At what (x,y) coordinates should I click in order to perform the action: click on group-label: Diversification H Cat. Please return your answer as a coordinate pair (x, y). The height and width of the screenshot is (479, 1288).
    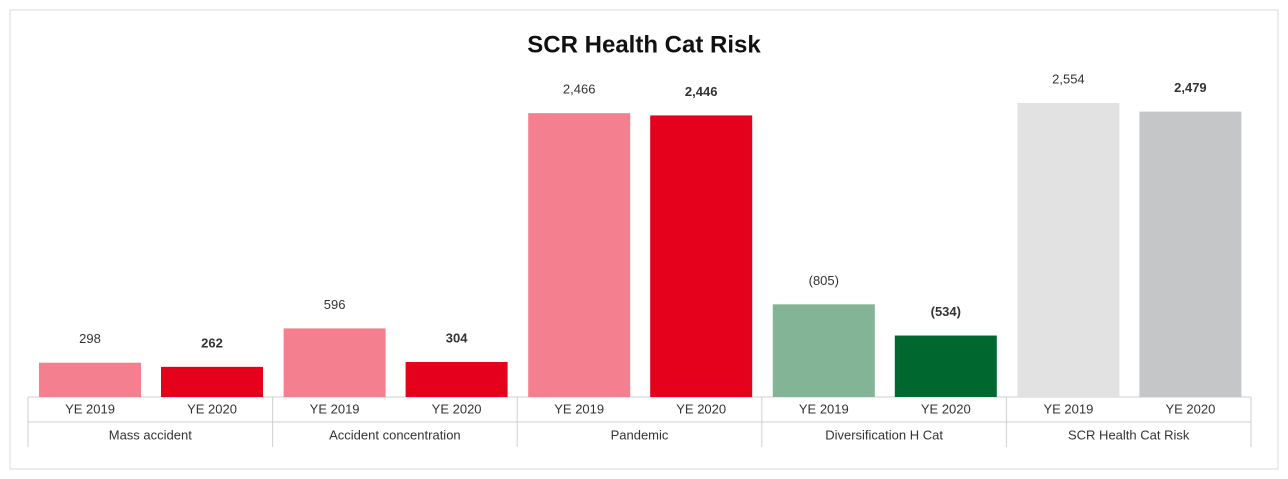
    Looking at the image, I should click on (884, 434).